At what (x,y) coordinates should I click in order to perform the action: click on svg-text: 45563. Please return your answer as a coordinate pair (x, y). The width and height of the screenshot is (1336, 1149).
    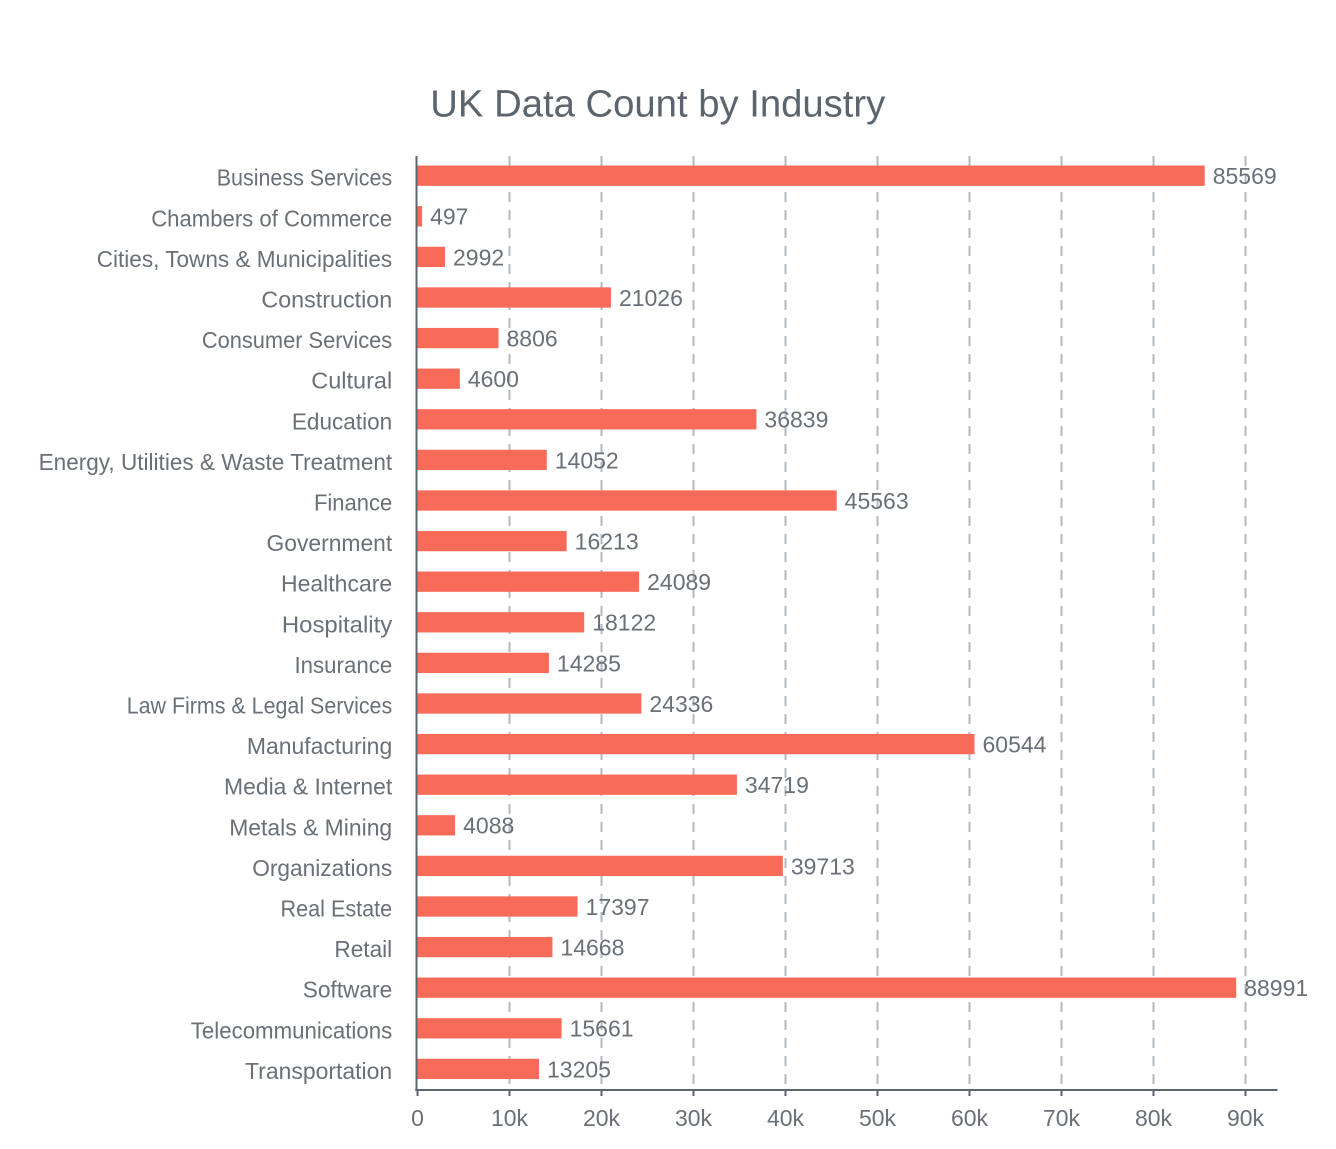
    Looking at the image, I should click on (877, 501).